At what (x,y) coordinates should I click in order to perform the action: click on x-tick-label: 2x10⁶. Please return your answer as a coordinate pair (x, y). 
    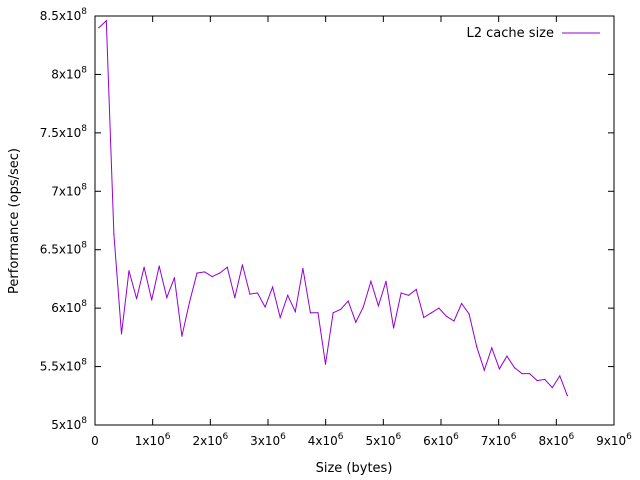
    Looking at the image, I should click on (210, 440).